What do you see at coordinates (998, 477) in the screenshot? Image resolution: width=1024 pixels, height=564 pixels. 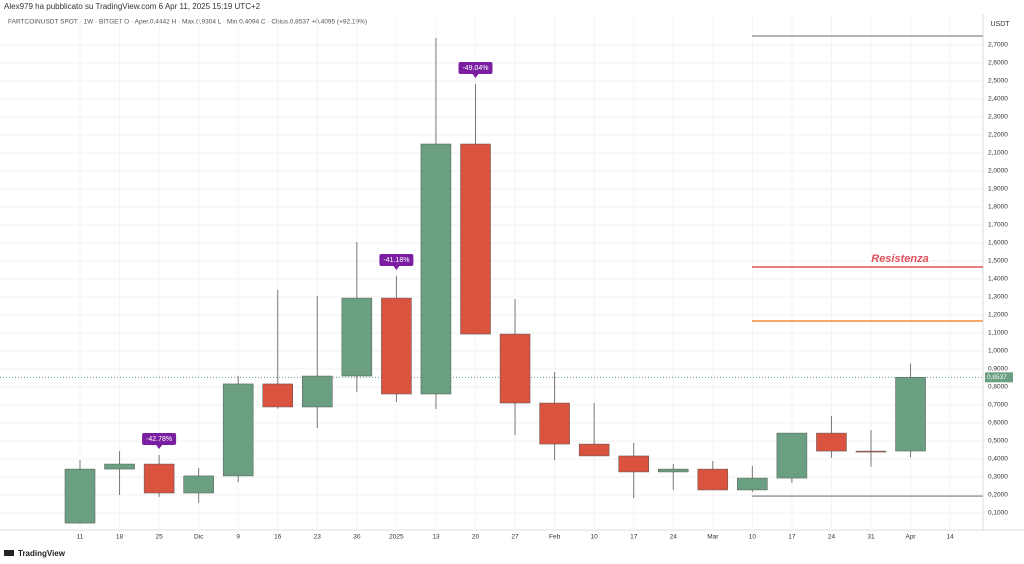 I see `y-tick-label: 0,3000` at bounding box center [998, 477].